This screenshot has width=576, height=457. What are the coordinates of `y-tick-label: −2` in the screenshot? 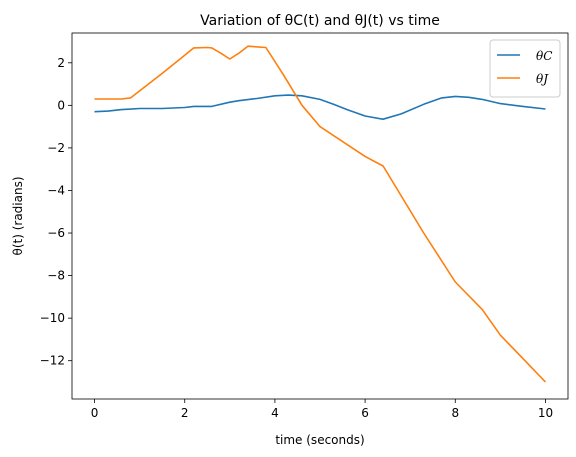 It's located at (56, 148).